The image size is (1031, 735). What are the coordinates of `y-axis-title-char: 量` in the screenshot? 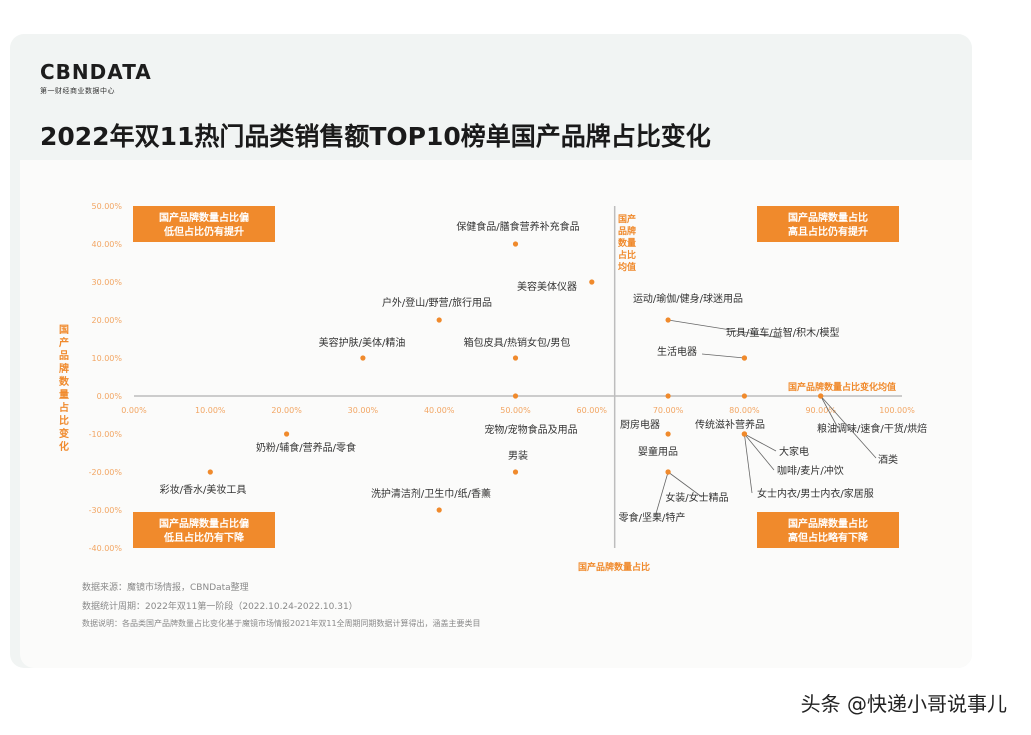 It's located at (64, 394).